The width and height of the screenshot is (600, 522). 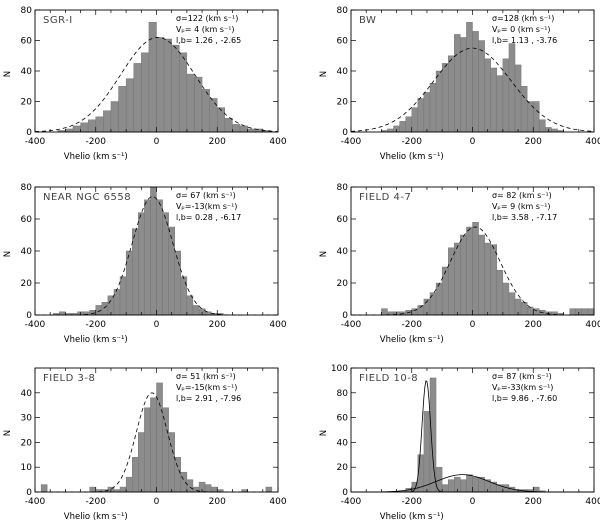 What do you see at coordinates (522, 195) in the screenshot?
I see `fit-stat-line: σ= 82 (km s⁻¹)` at bounding box center [522, 195].